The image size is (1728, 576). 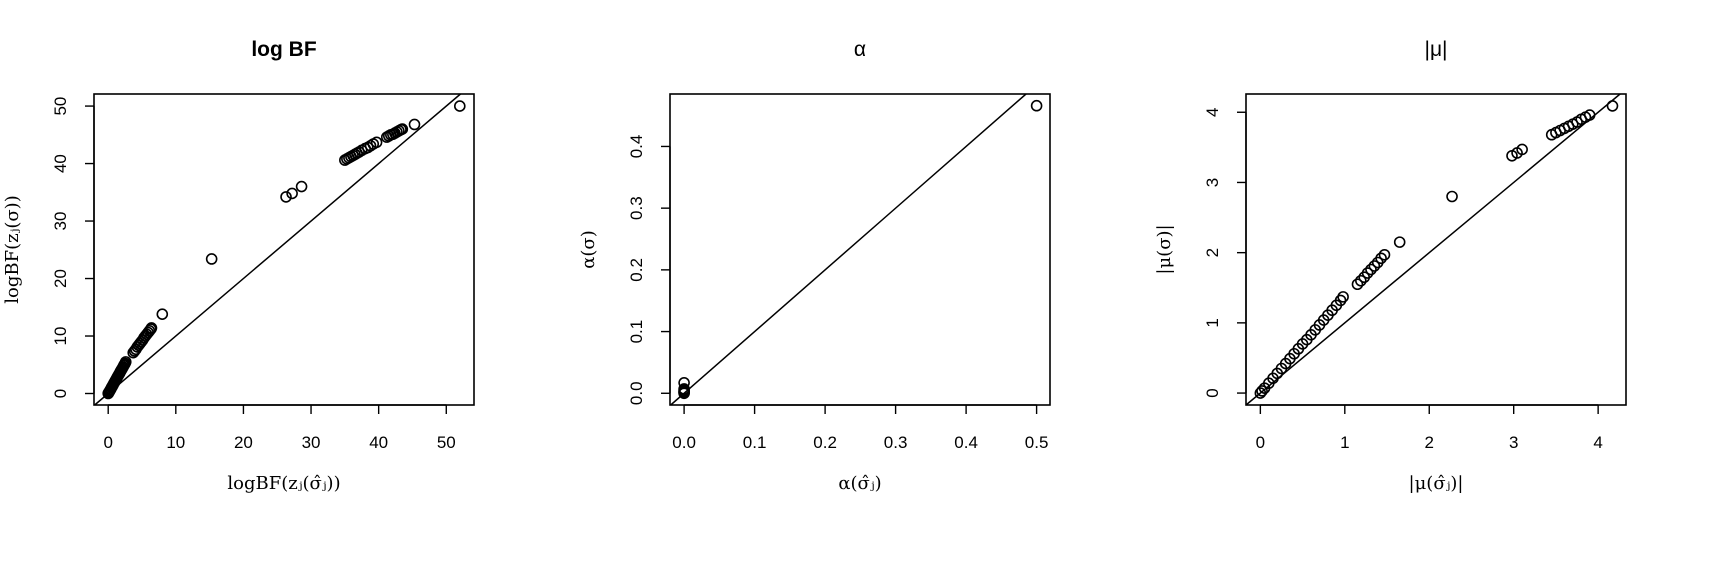 What do you see at coordinates (966, 442) in the screenshot?
I see `x-tick-label: 0.4` at bounding box center [966, 442].